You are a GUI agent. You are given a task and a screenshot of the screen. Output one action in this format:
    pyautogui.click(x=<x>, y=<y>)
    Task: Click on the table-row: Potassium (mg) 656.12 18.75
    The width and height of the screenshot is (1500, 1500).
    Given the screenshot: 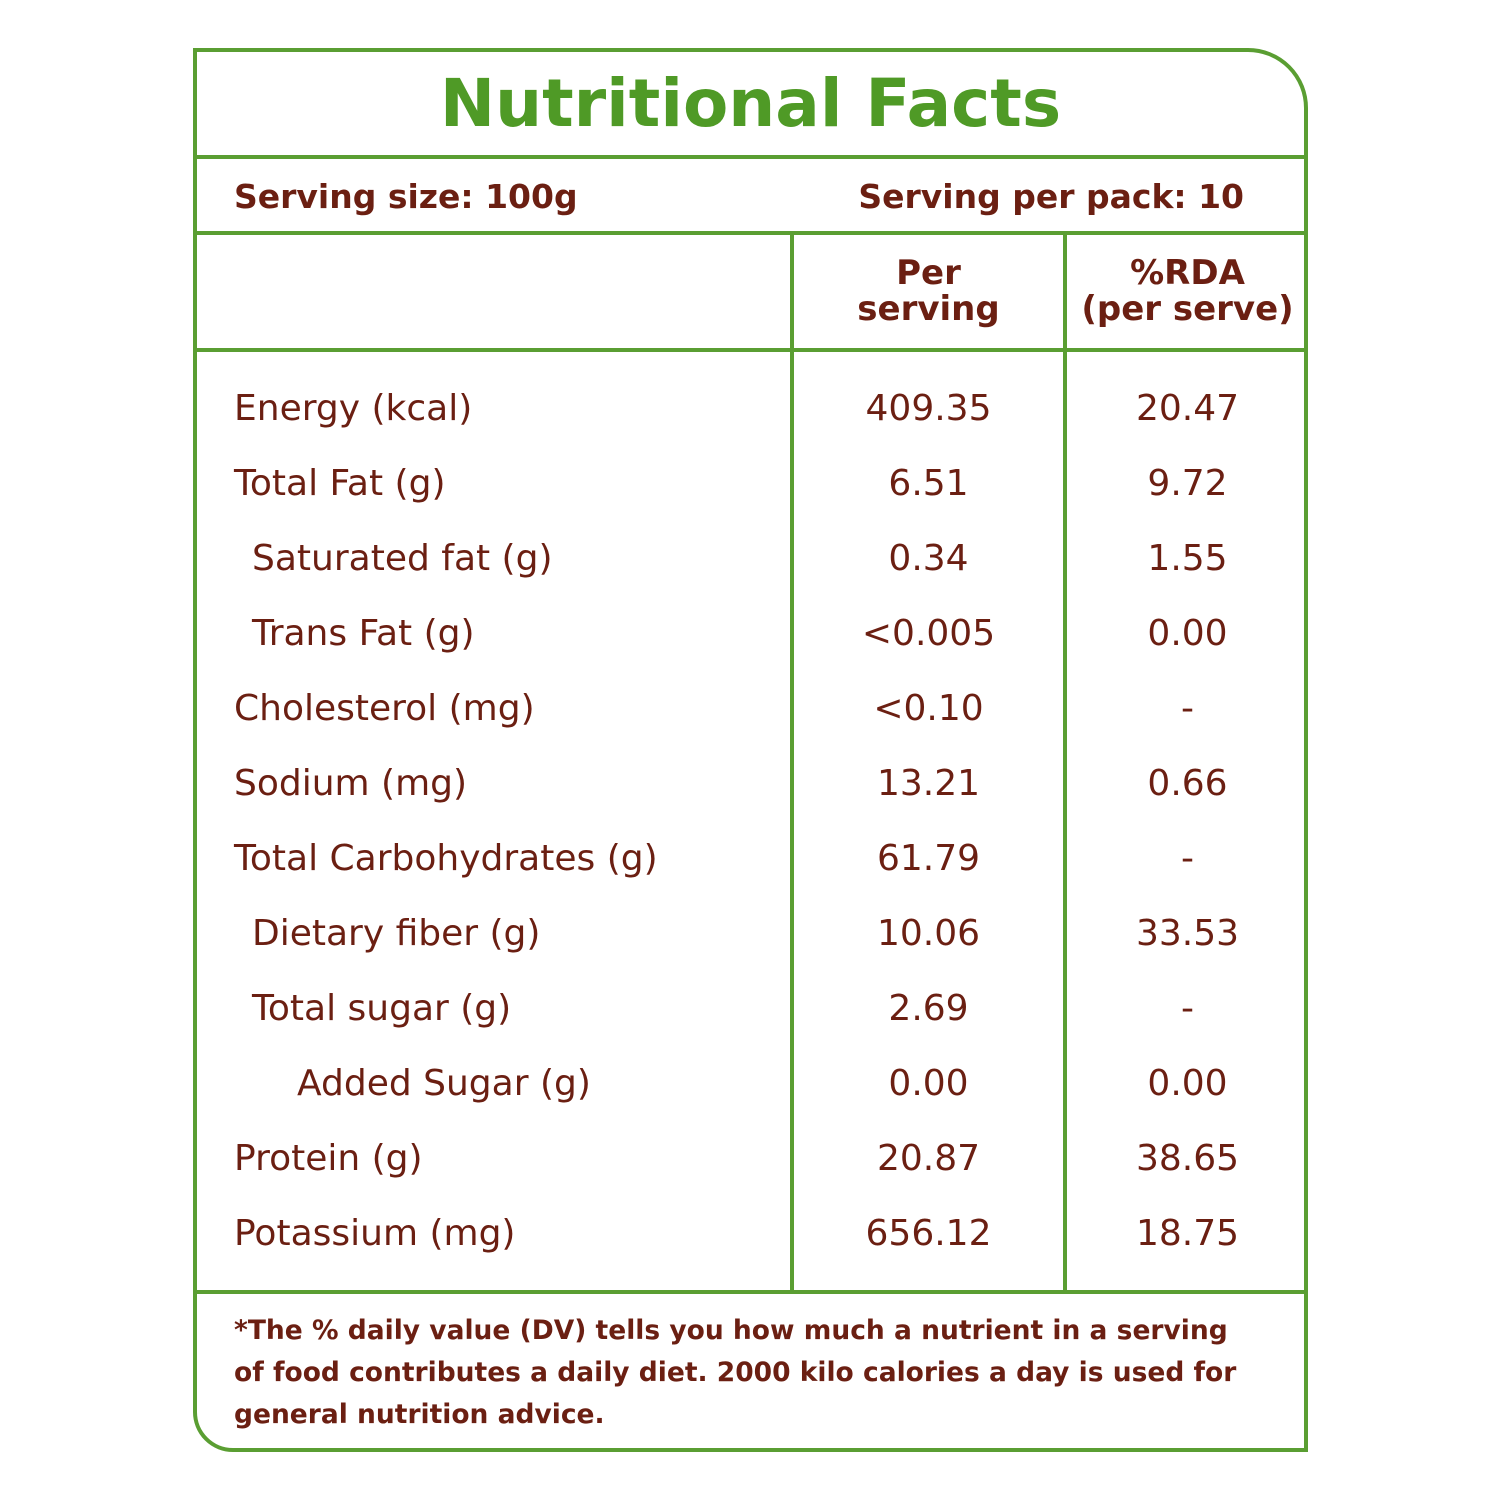 What is the action you would take?
    pyautogui.click(x=750, y=1238)
    